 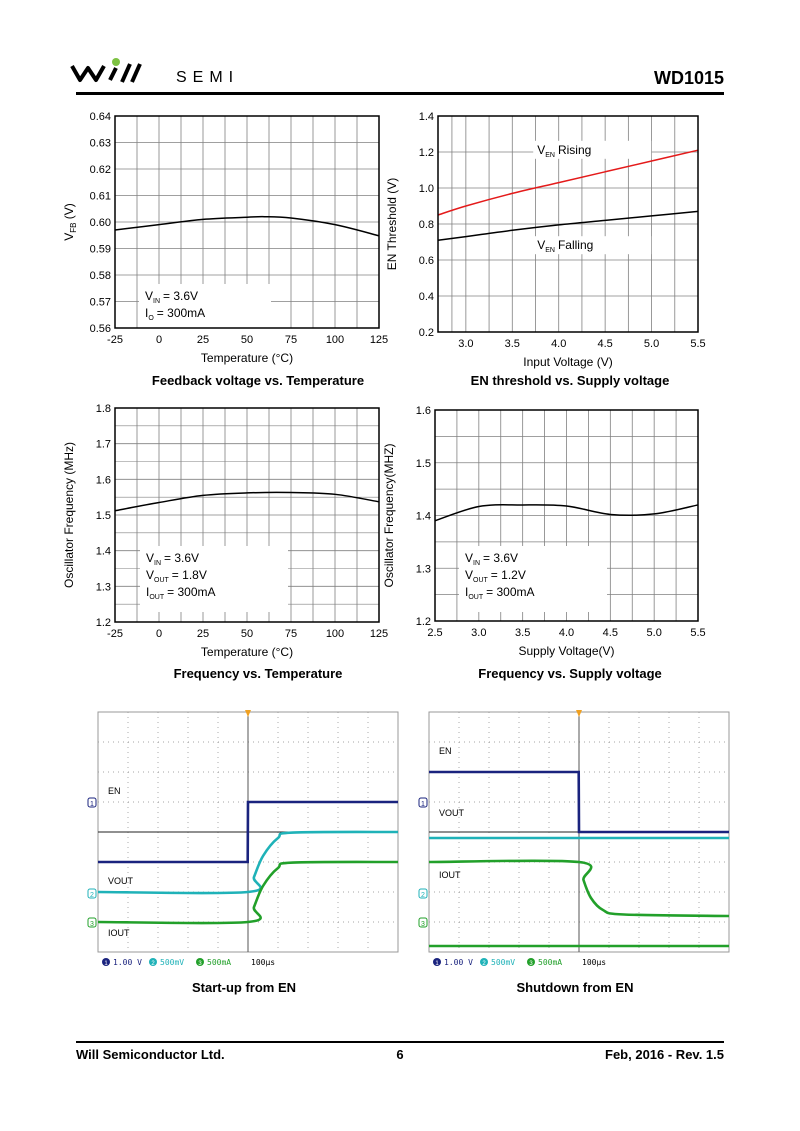 What do you see at coordinates (176, 576) in the screenshot?
I see `legend-entry: VOUT = 1.8V` at bounding box center [176, 576].